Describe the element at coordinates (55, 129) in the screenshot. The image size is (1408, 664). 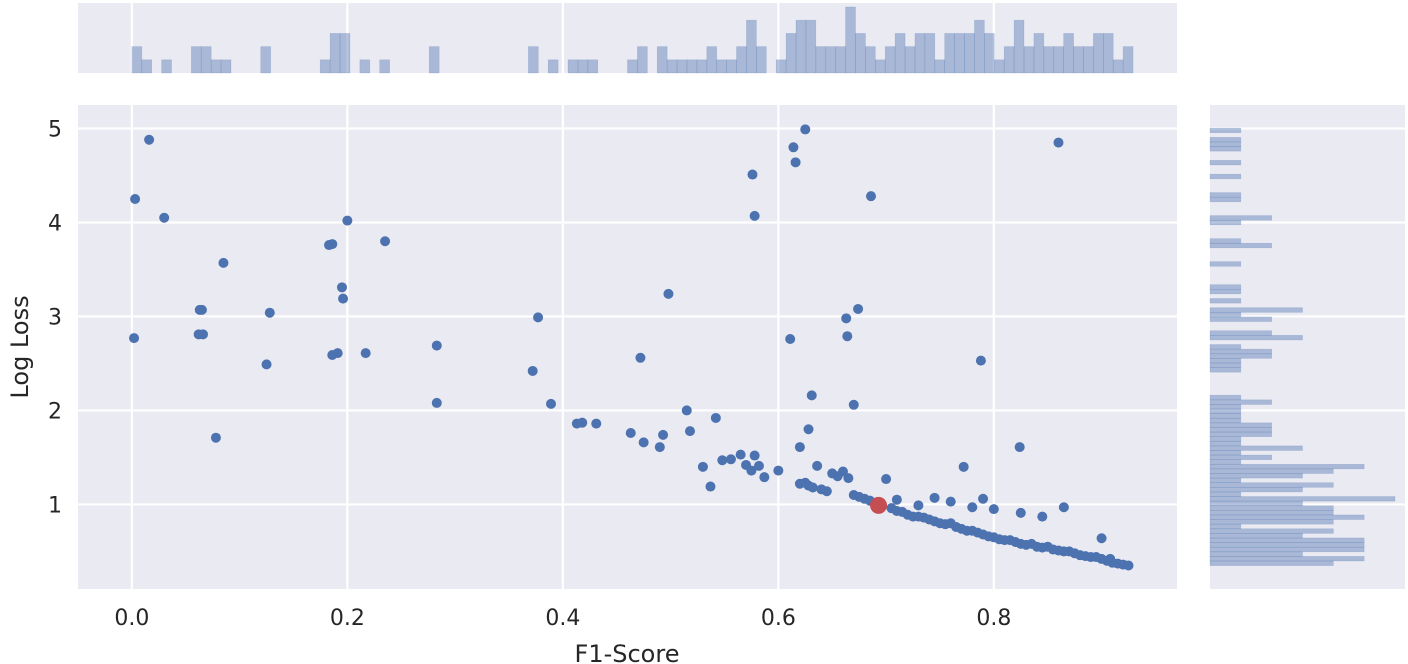
I see `y-tick-label: 5` at that location.